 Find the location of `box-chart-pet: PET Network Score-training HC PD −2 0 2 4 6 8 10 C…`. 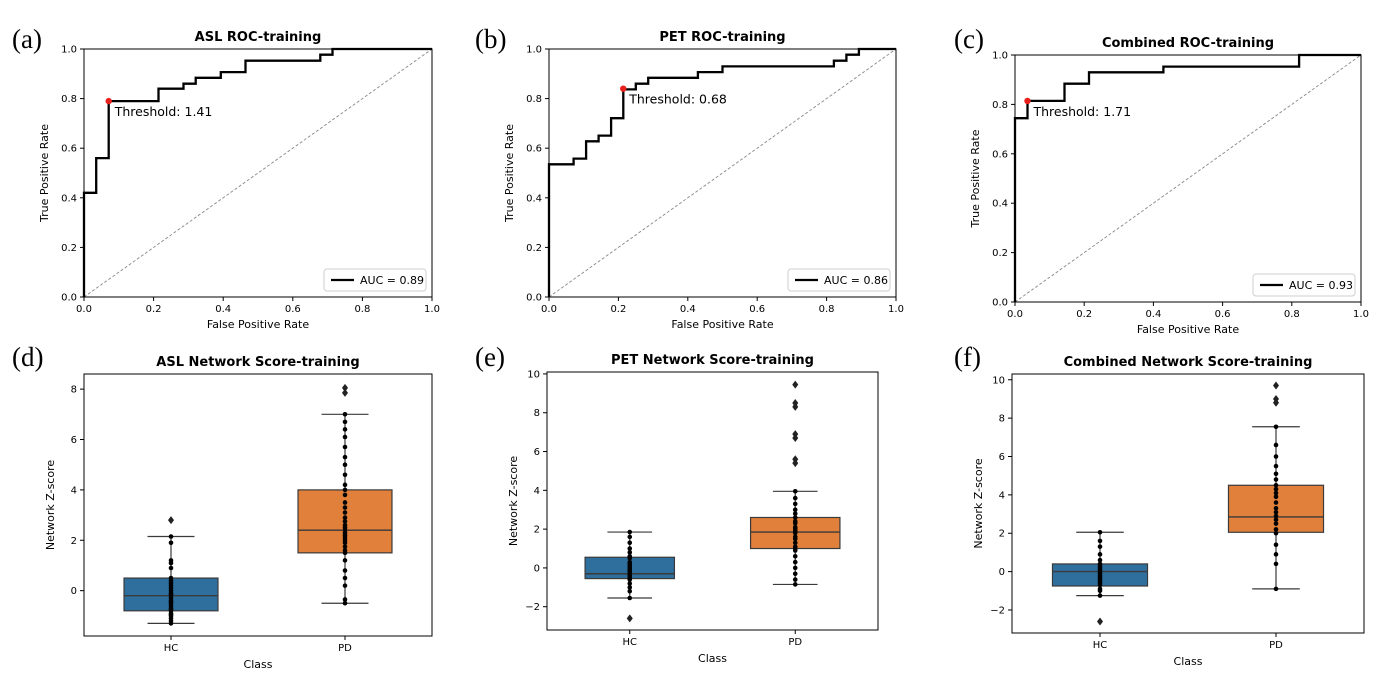

box-chart-pet: PET Network Score-training HC PD −2 0 2 4 6 8 10 C… is located at coordinates (693, 509).